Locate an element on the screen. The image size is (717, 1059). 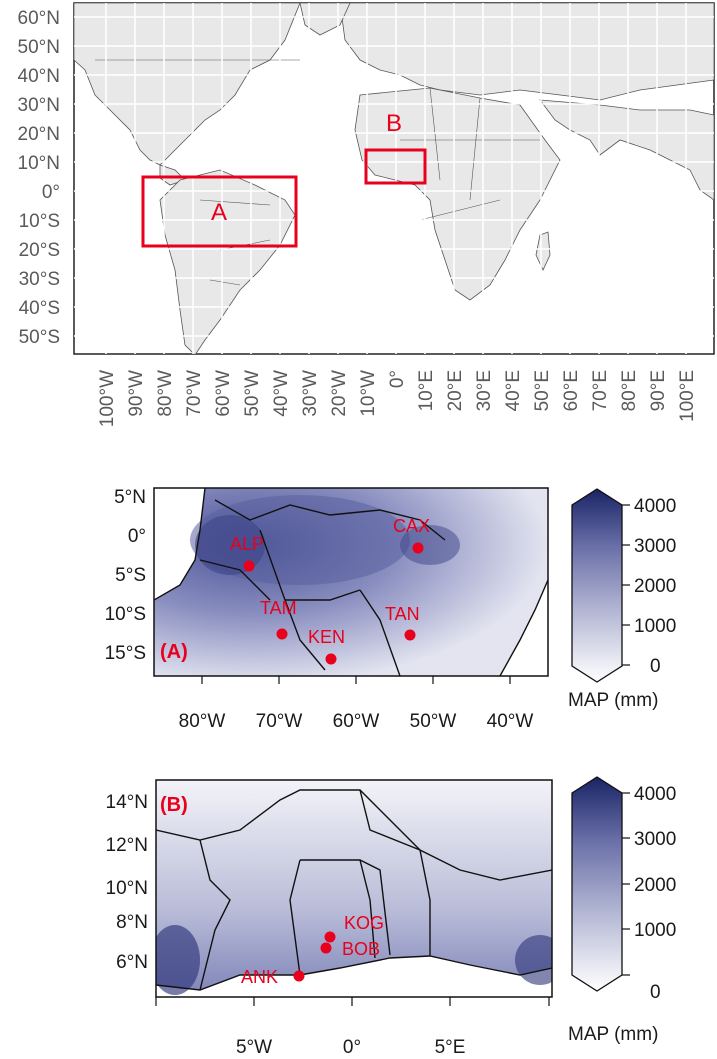
panel-a-lat-labels: 5°N 0° 5°S 10°S 15°S is located at coordinates (125, 575).